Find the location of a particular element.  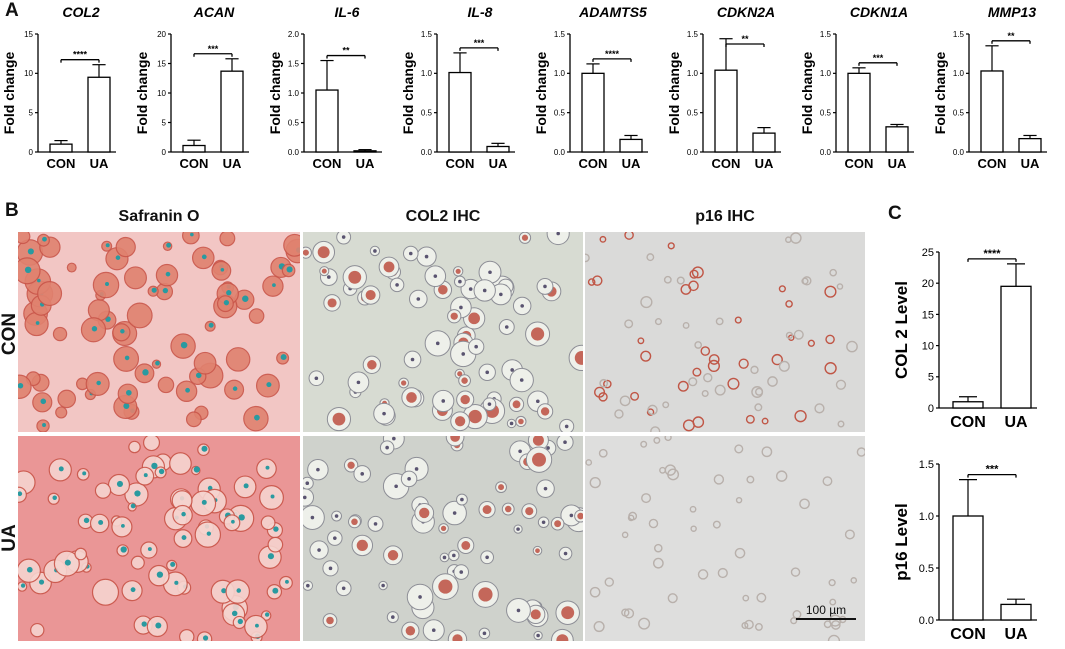

significance-marker: ** is located at coordinates (745, 39).